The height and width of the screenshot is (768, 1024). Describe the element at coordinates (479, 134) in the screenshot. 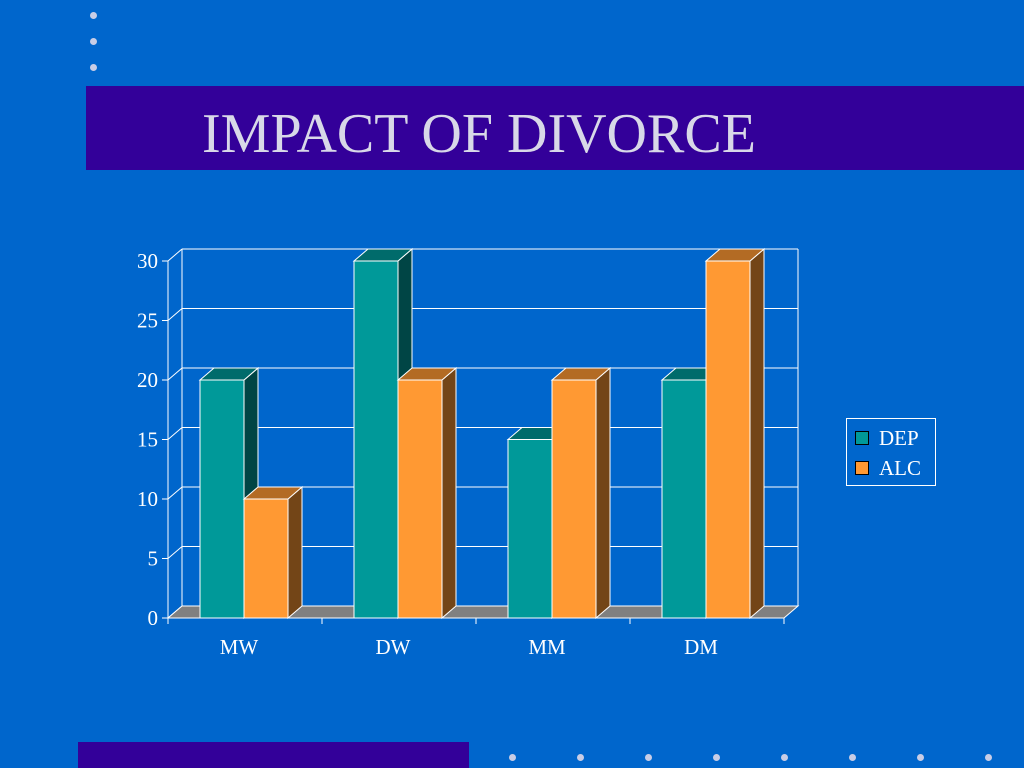

I see `slide-title: IMPACT OF DIVORCE` at that location.